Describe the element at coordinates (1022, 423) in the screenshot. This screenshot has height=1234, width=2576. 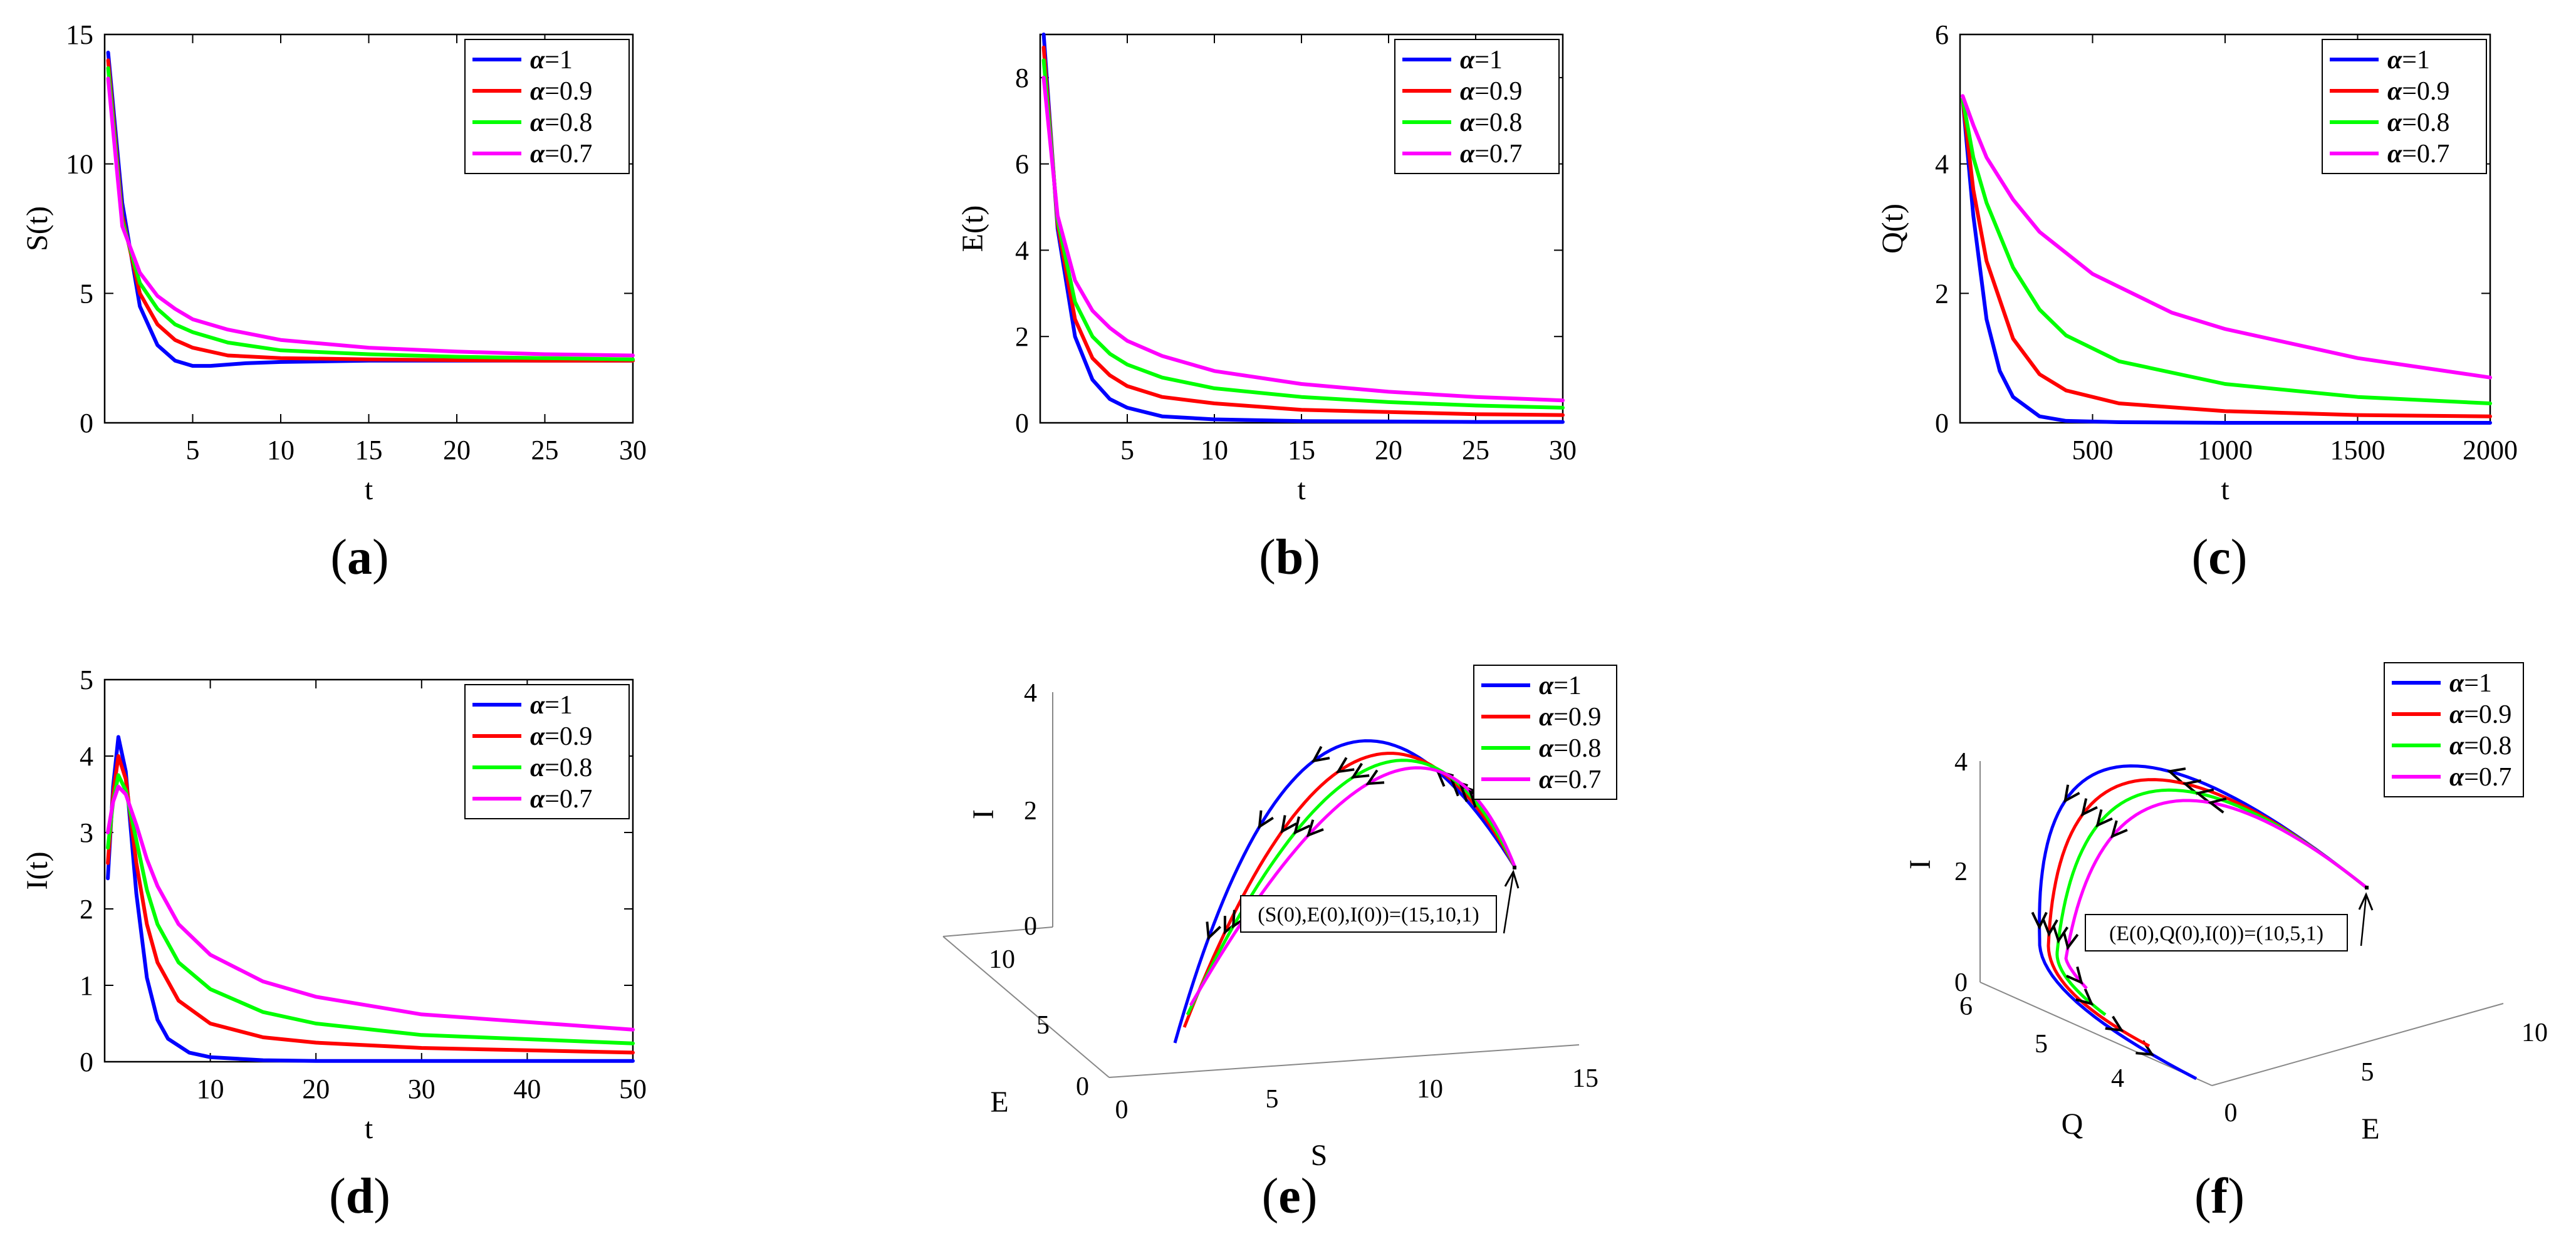
I see `panel-b-ytick-label-0: 0` at that location.